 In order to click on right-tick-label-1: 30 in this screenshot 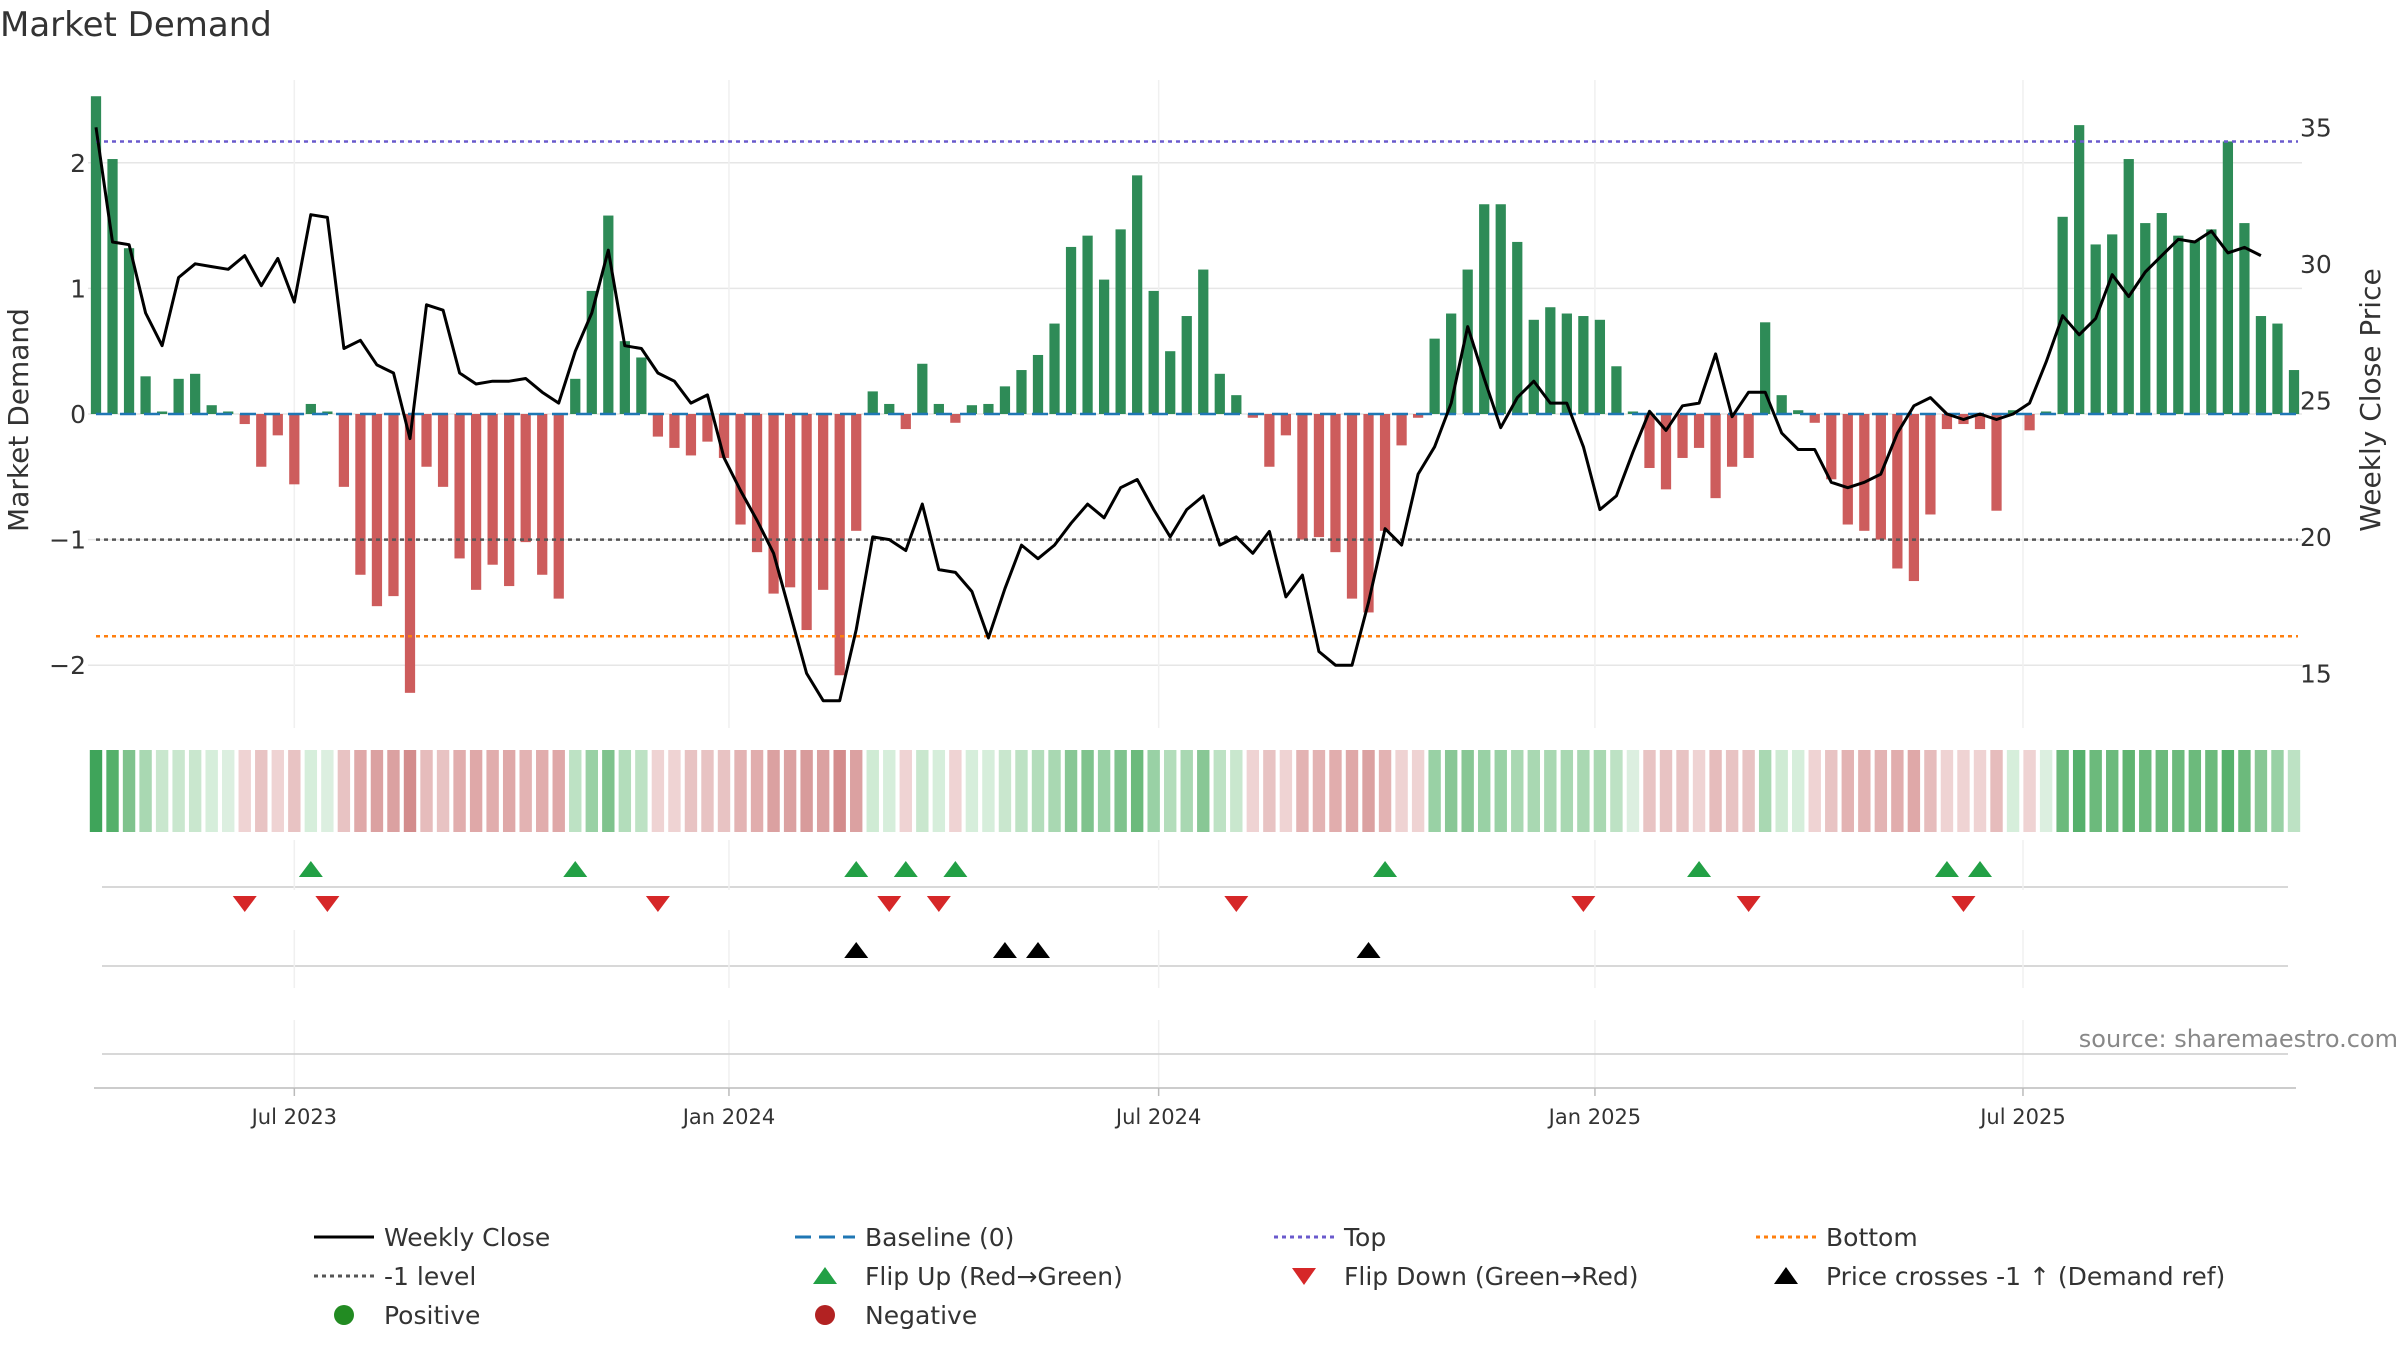, I will do `click(2316, 264)`.